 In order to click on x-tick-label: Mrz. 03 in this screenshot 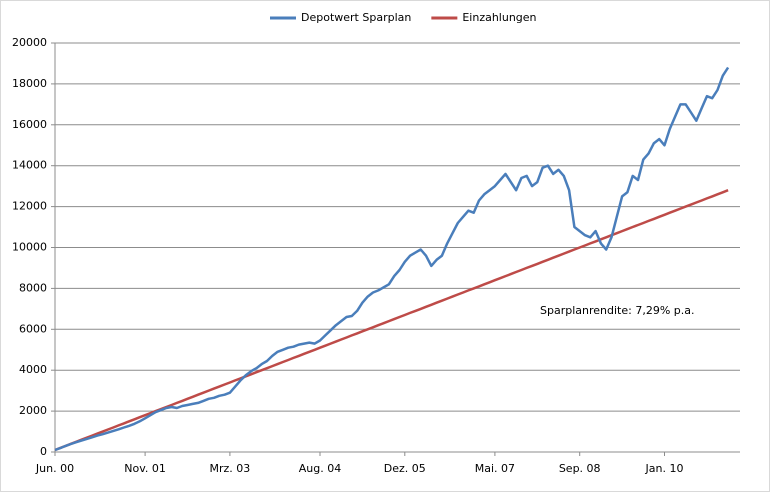, I will do `click(230, 468)`.